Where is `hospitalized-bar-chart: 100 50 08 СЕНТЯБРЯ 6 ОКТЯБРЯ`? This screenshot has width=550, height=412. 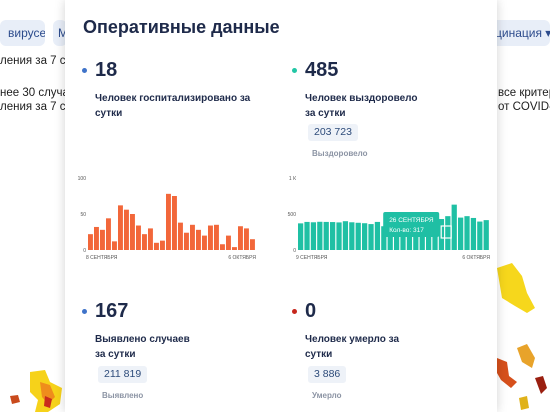
hospitalized-bar-chart: 100 50 08 СЕНТЯБРЯ 6 ОКТЯБРЯ is located at coordinates (167, 218).